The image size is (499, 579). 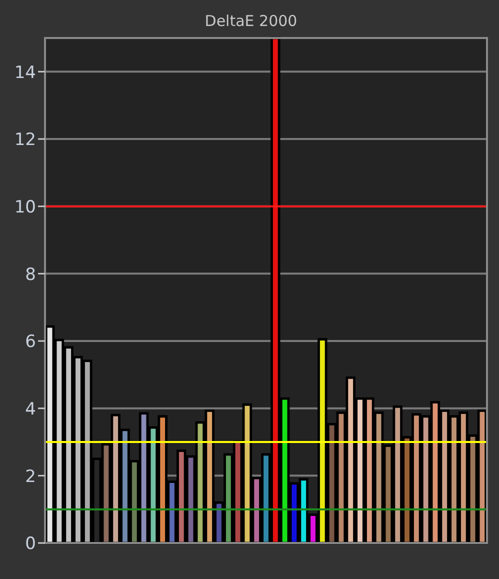 What do you see at coordinates (30, 476) in the screenshot?
I see `y-tick-label: 2` at bounding box center [30, 476].